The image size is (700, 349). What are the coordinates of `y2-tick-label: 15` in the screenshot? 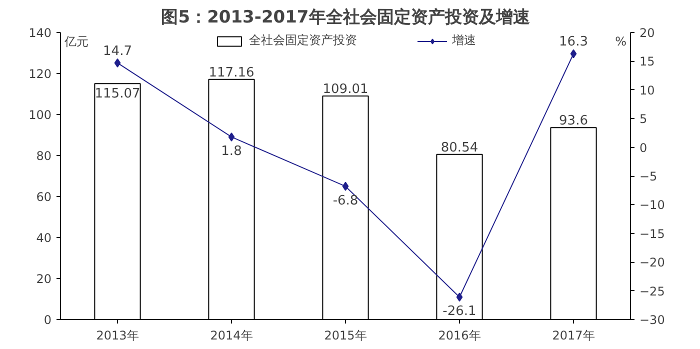 It's located at (647, 61).